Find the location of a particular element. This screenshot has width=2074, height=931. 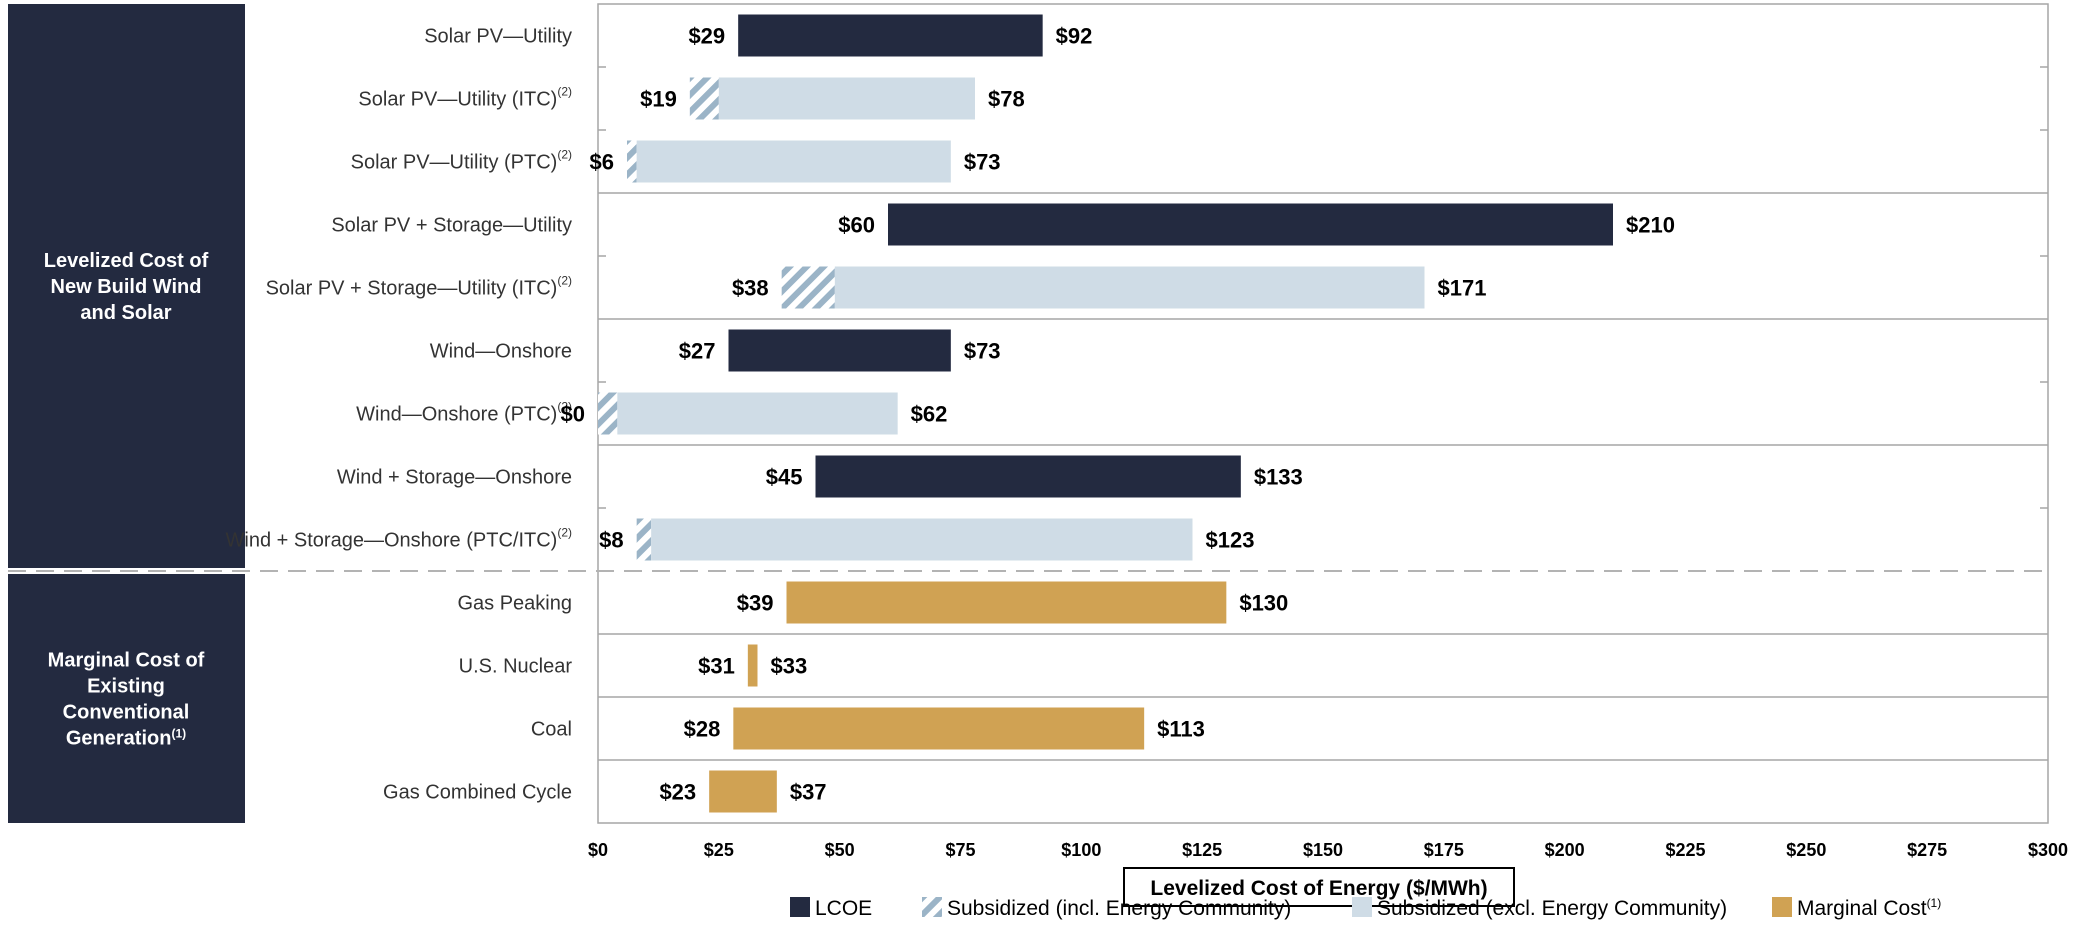

category-label: Gas Combined Cycle is located at coordinates (477, 793).